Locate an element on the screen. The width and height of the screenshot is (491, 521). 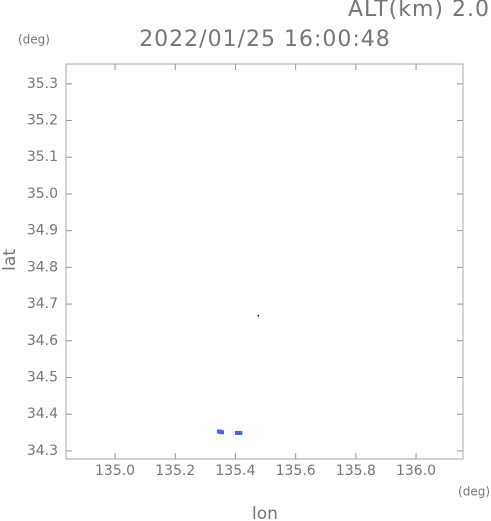
y-tick-label: 34.5 is located at coordinates (42, 378).